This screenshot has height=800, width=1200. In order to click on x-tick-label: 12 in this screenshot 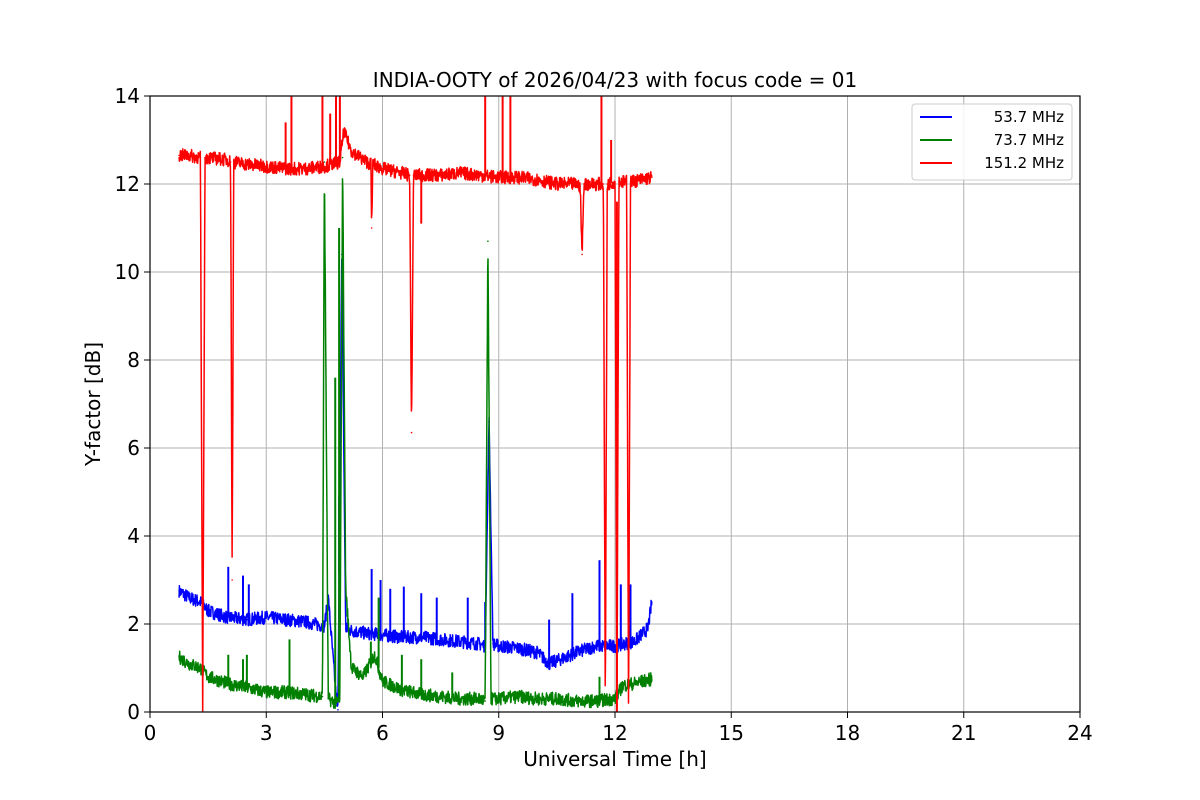, I will do `click(614, 733)`.